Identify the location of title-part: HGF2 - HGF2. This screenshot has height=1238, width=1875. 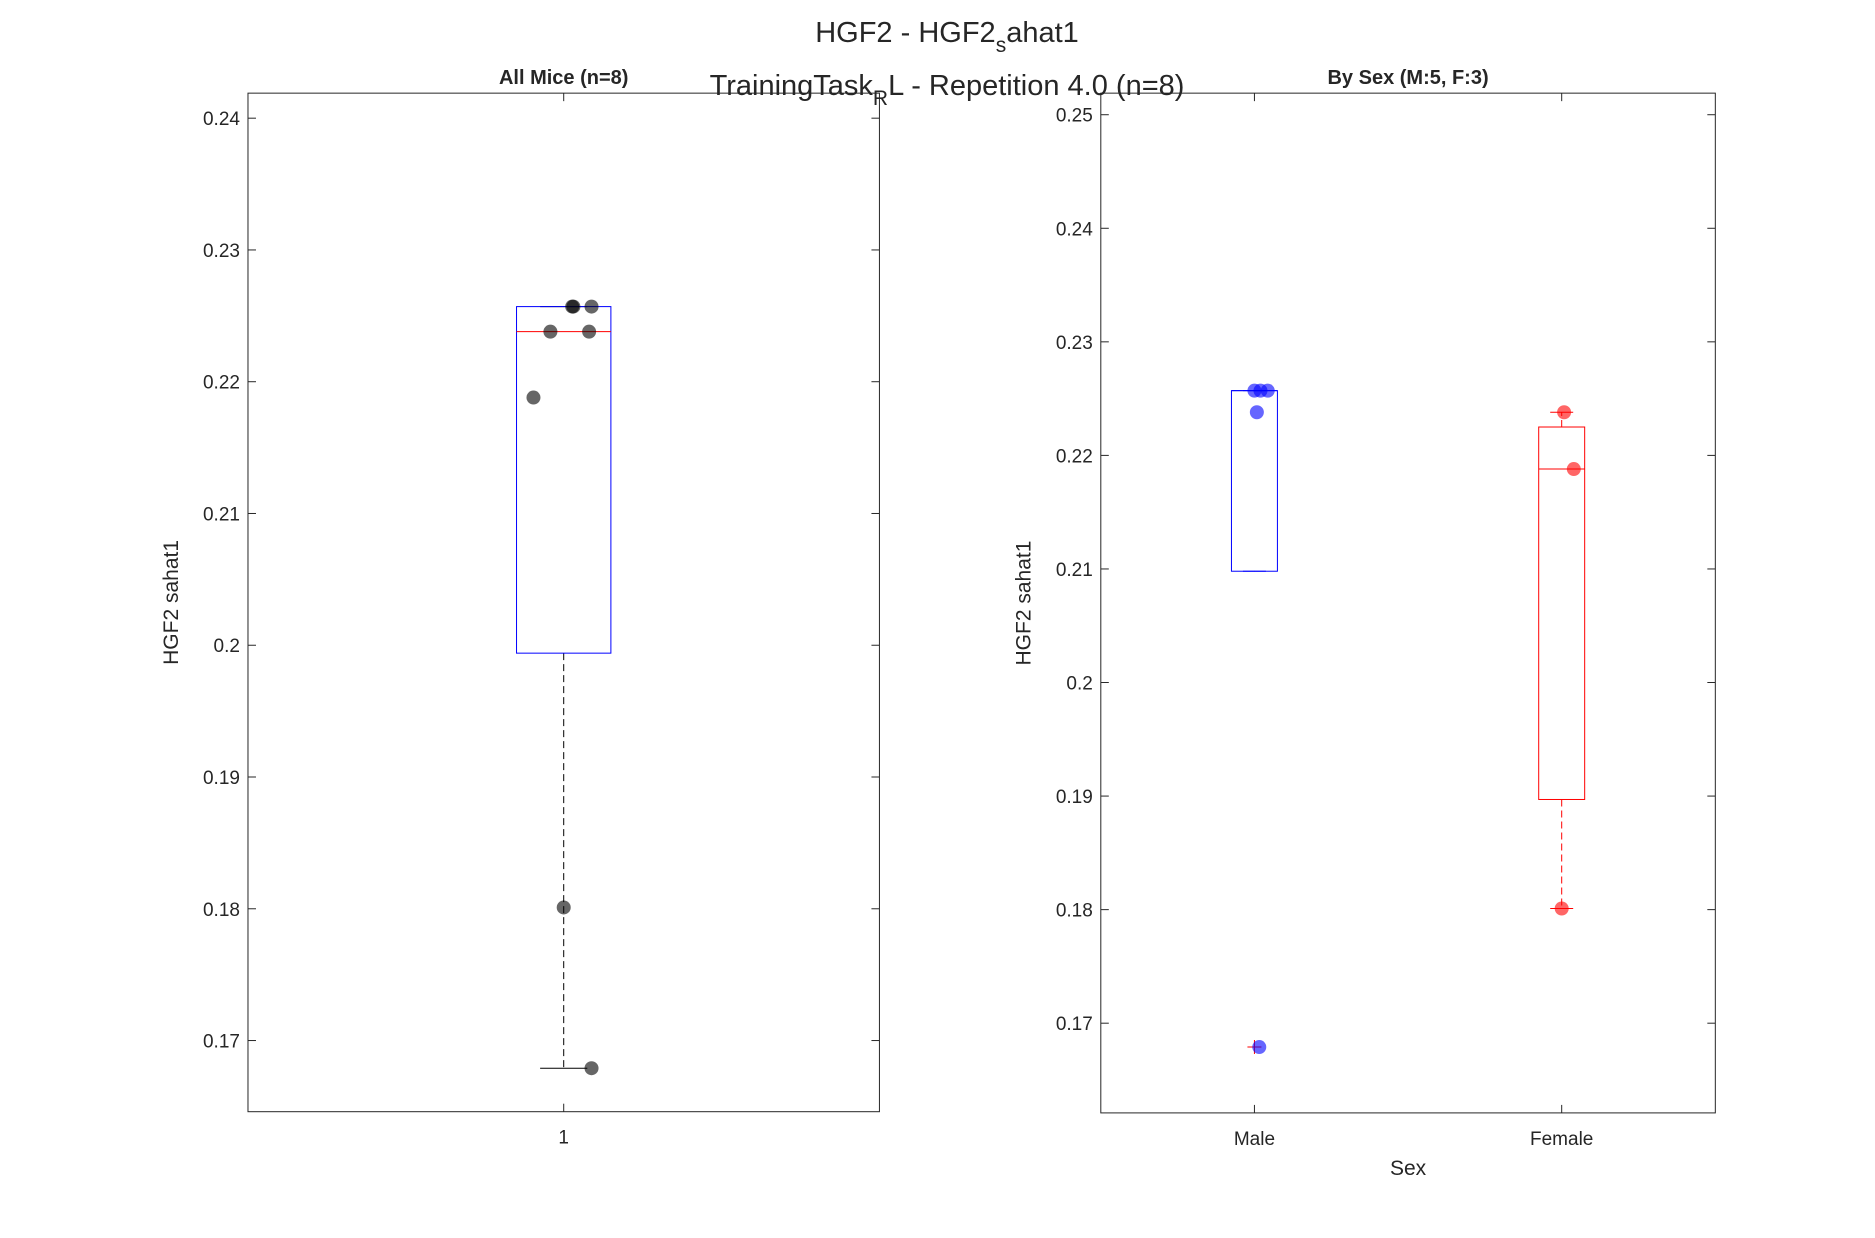
(905, 33).